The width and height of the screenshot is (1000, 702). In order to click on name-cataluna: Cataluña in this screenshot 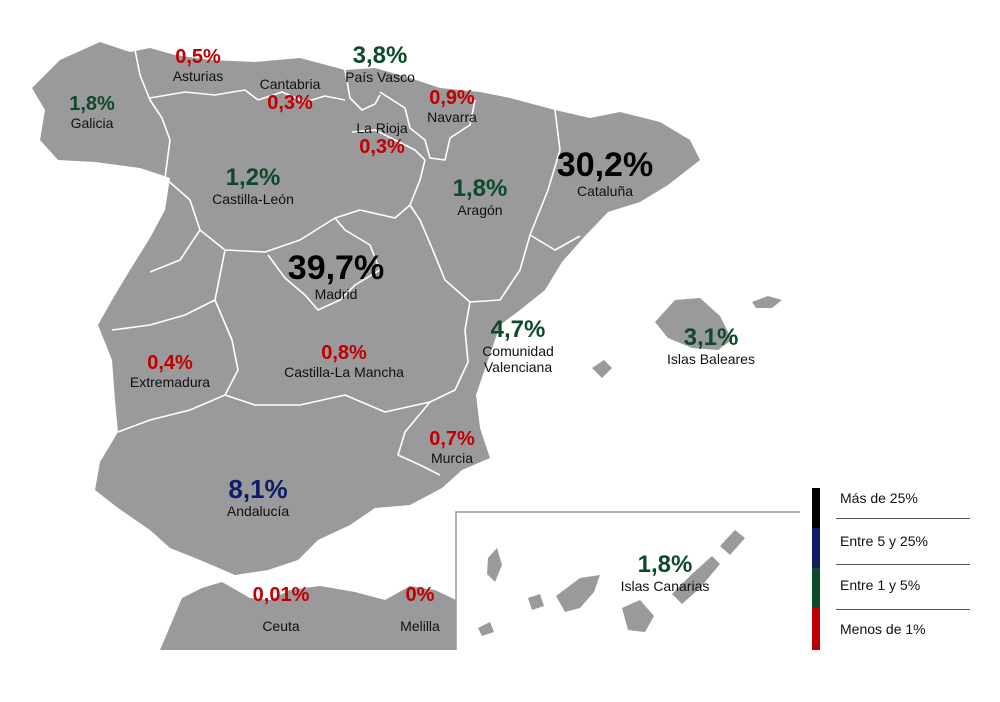, I will do `click(605, 191)`.